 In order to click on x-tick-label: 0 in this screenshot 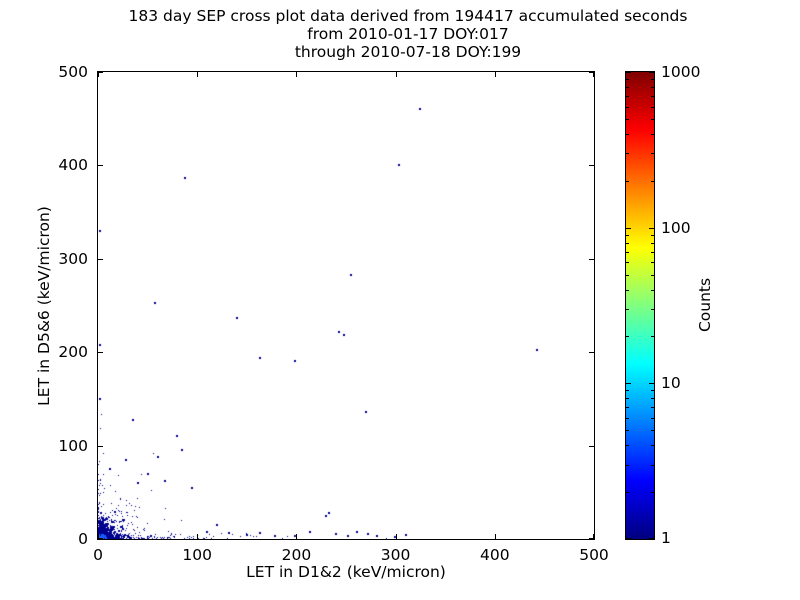, I will do `click(98, 555)`.